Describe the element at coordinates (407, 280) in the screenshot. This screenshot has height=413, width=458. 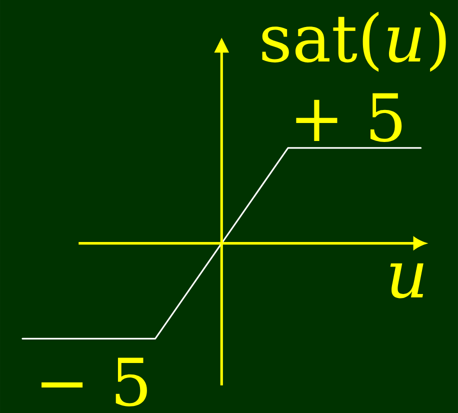
I see `x-axis-title: u` at that location.